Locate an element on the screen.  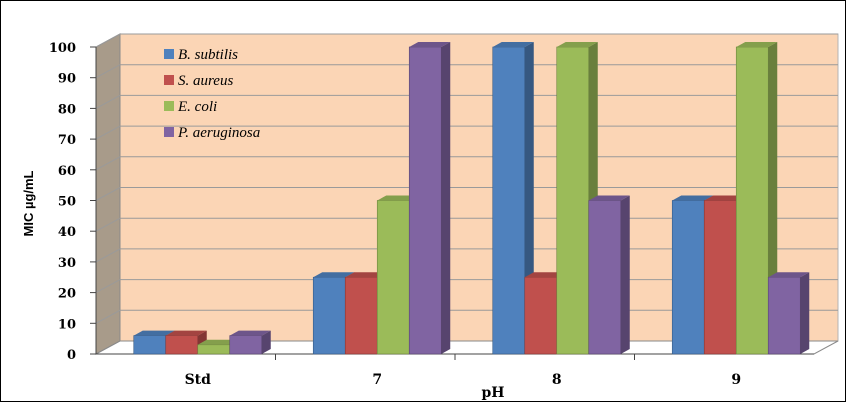
legend-label: S. aureus is located at coordinates (205, 81).